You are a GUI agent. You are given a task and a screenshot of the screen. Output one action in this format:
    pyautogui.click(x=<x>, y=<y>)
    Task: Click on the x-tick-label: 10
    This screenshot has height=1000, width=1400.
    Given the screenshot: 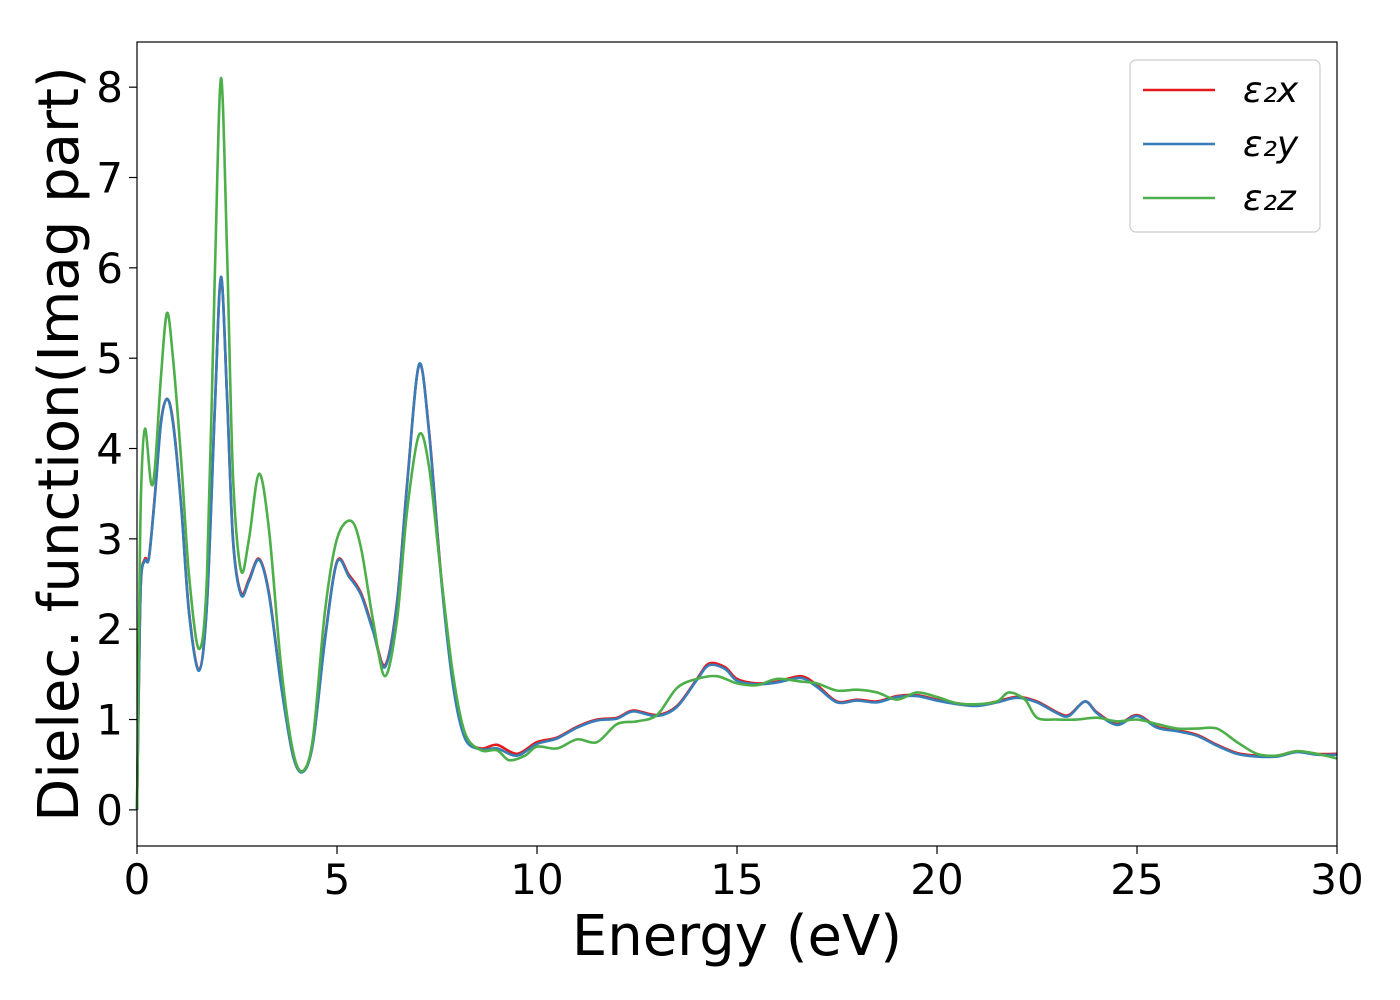 What is the action you would take?
    pyautogui.click(x=536, y=879)
    